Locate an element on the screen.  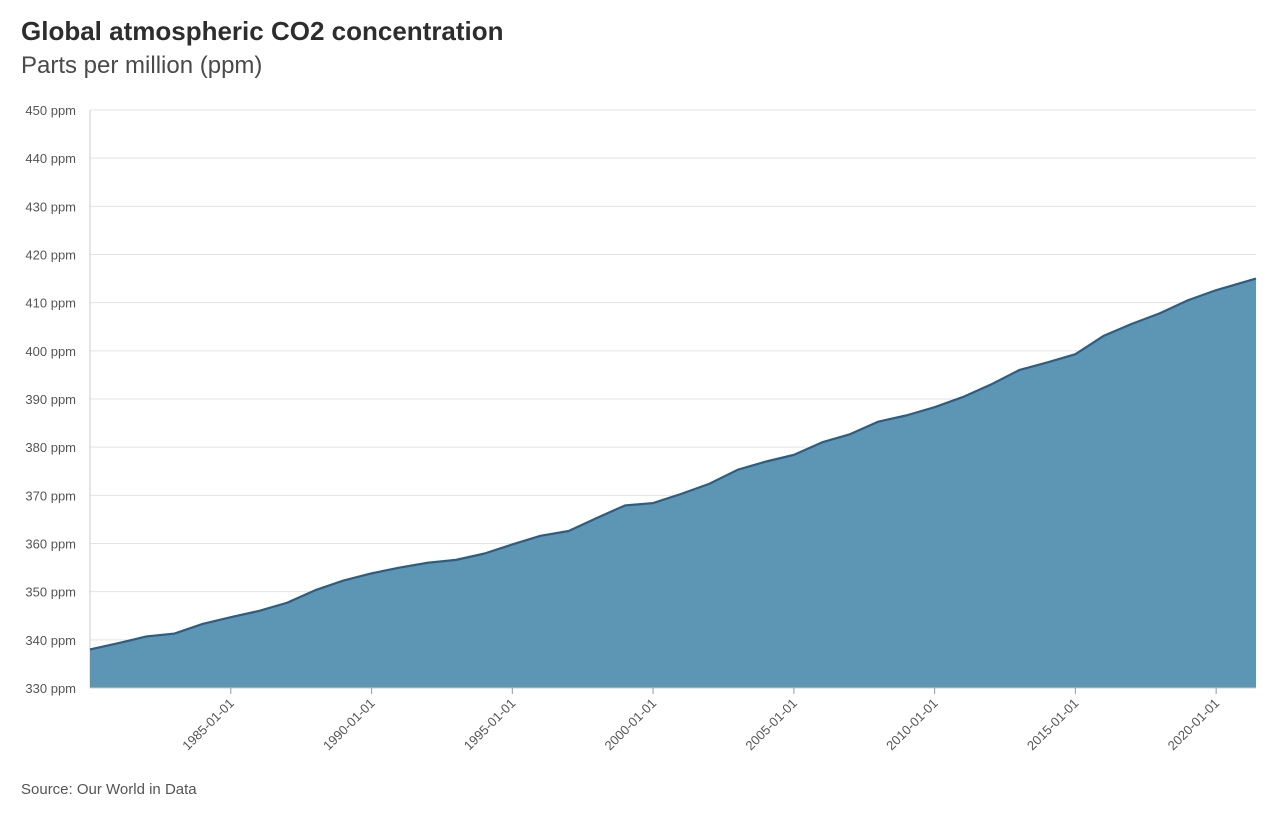
y-tick-label: 340 ppm is located at coordinates (50, 640).